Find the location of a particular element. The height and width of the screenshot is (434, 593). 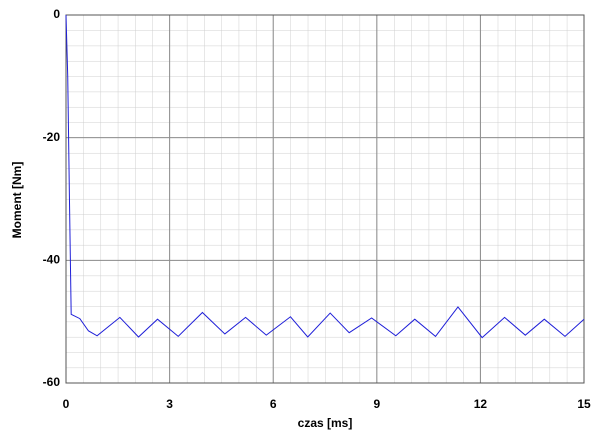

x-tick-label: 9 is located at coordinates (376, 404).